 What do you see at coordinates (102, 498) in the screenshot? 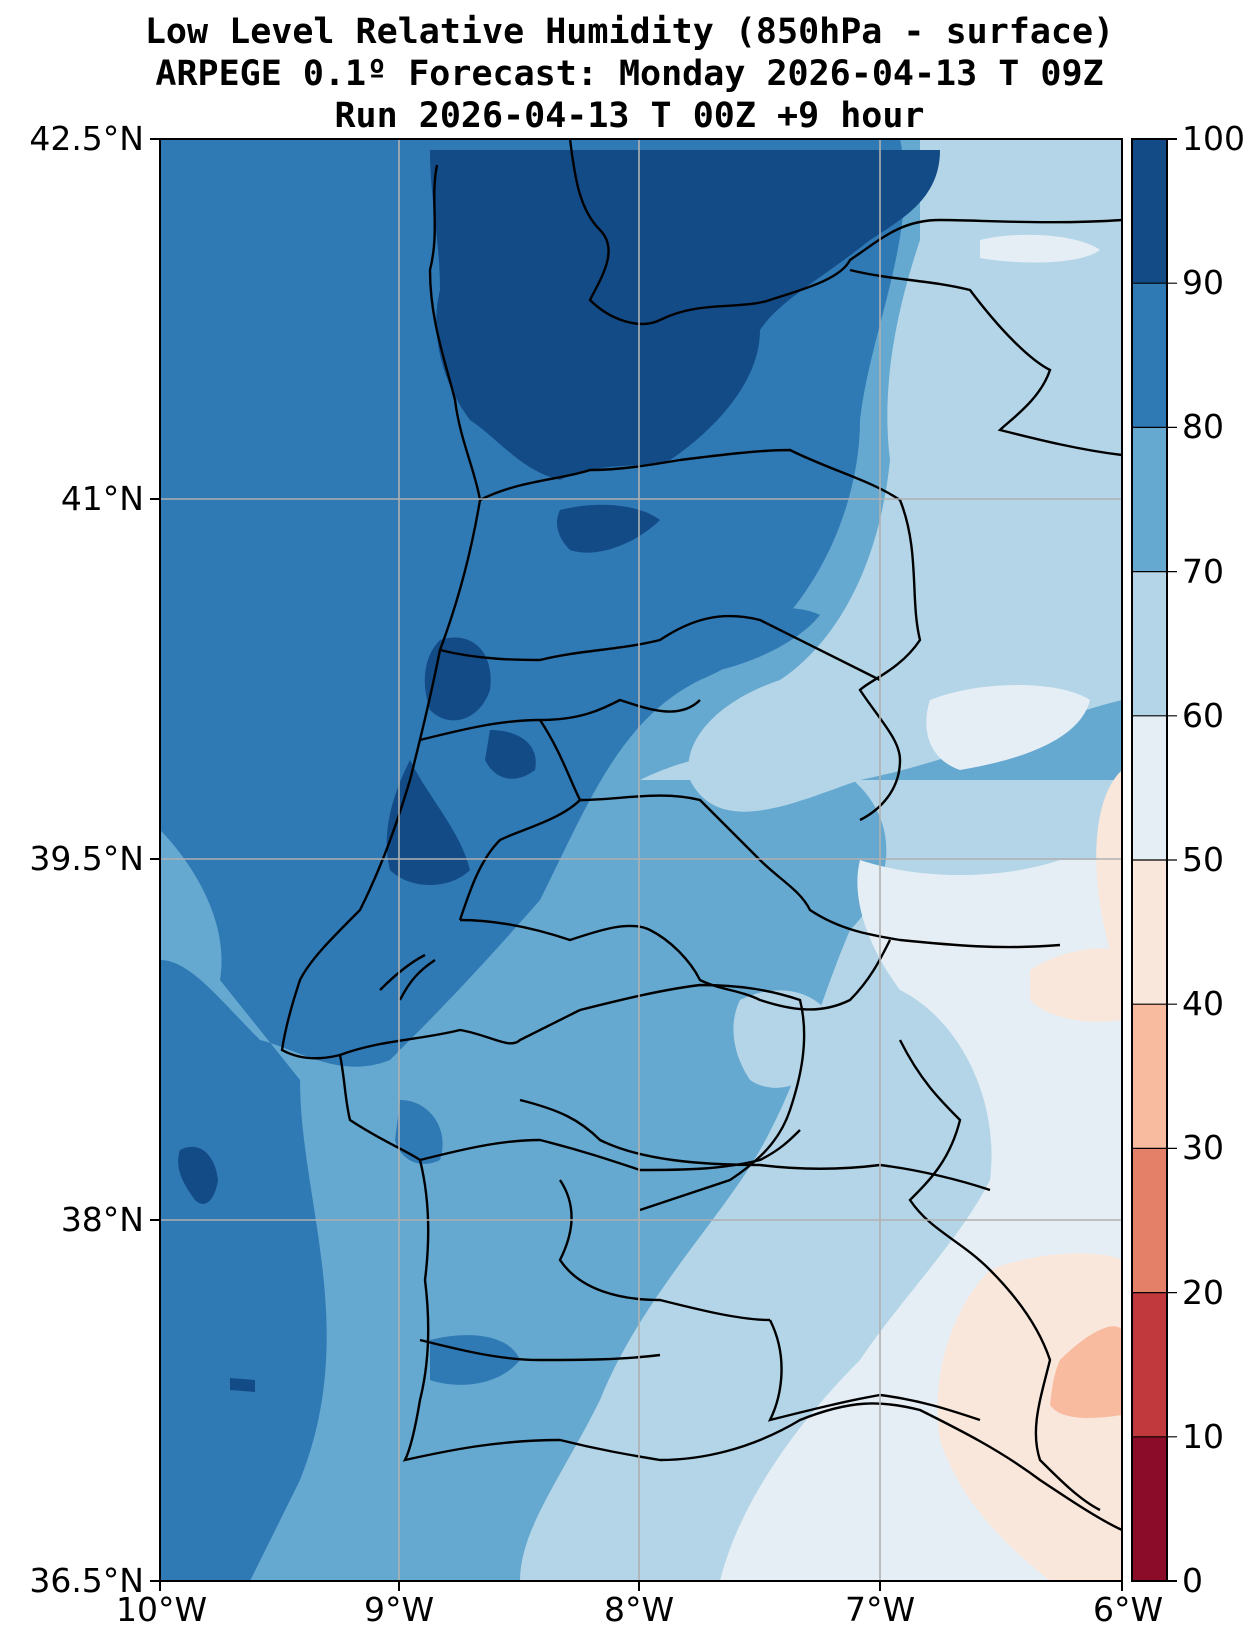
I see `lat-label-41: 41°N` at bounding box center [102, 498].